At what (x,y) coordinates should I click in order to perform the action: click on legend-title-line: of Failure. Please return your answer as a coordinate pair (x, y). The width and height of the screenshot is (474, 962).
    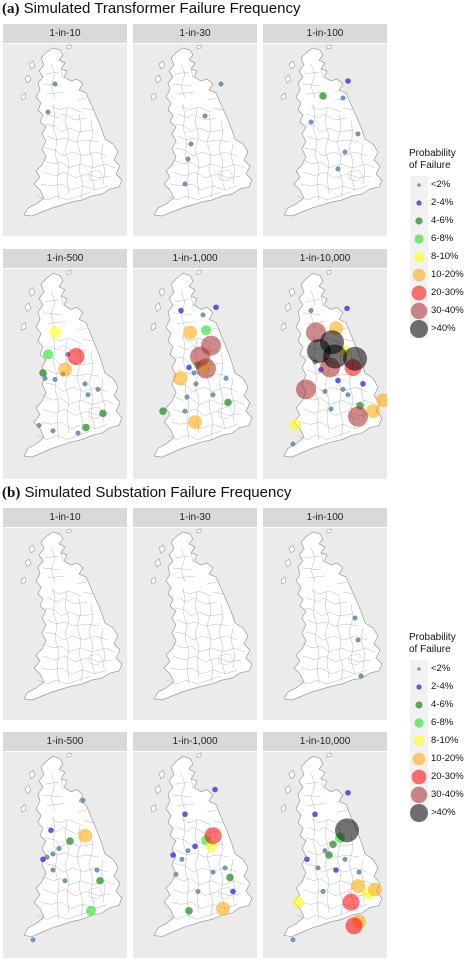
    Looking at the image, I should click on (430, 165).